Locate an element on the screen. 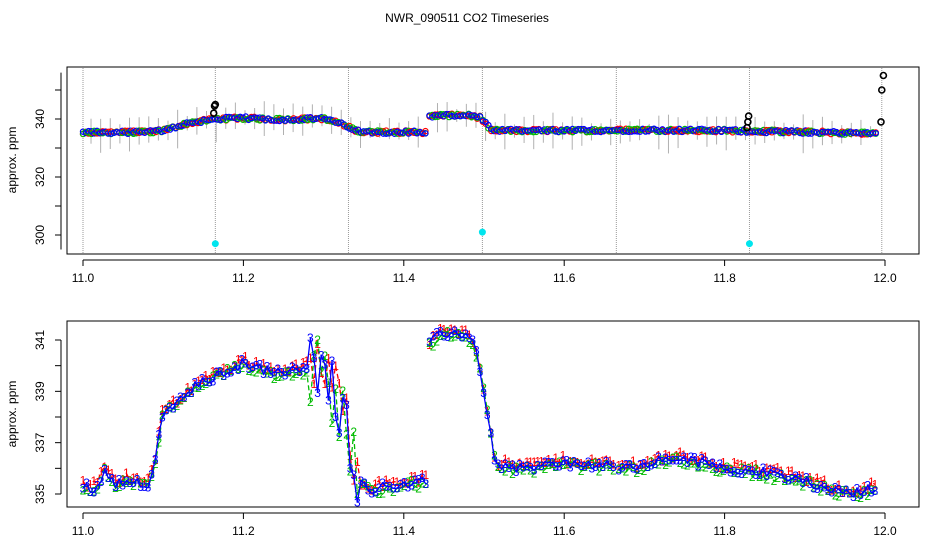  bottom-x-tick-label: 11.8 is located at coordinates (724, 531).